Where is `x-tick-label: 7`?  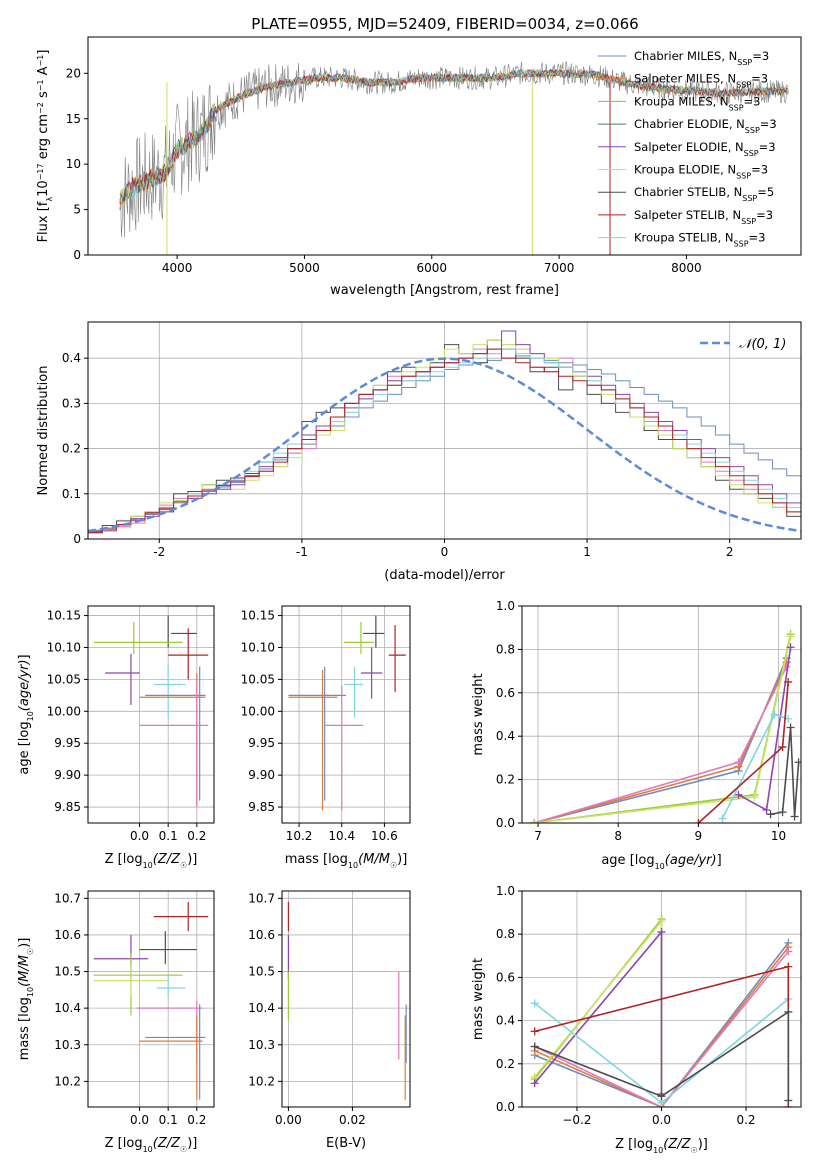 x-tick-label: 7 is located at coordinates (538, 836).